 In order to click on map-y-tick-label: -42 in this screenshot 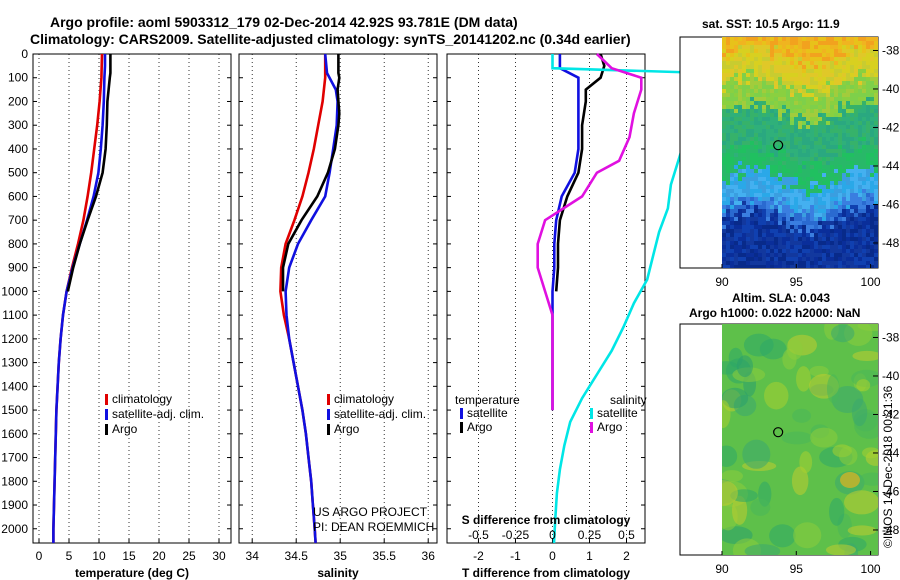, I will do `click(891, 127)`.